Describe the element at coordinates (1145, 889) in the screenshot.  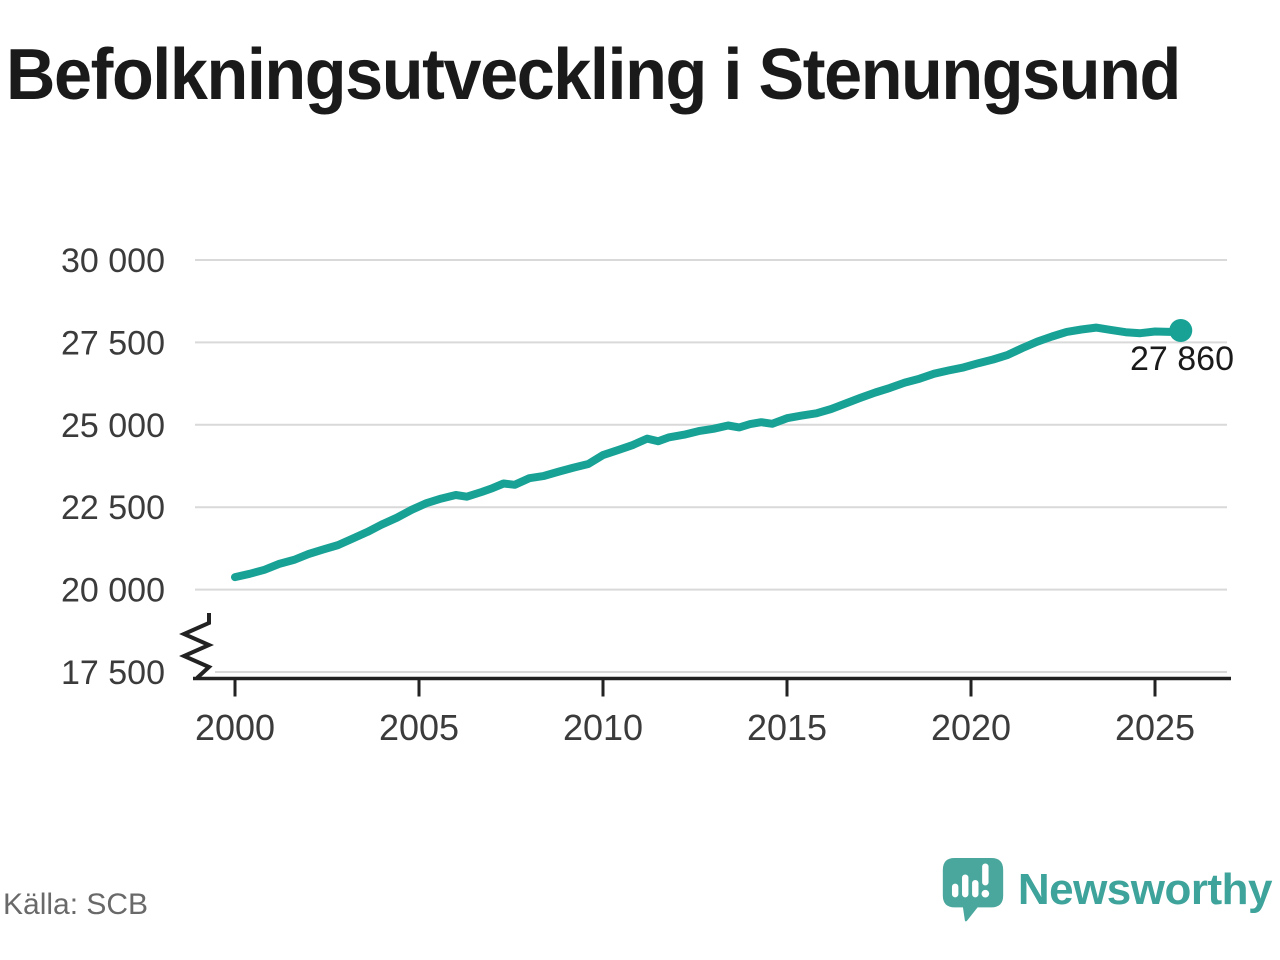
I see `newsworthy-brand-name: Newsworthy` at that location.